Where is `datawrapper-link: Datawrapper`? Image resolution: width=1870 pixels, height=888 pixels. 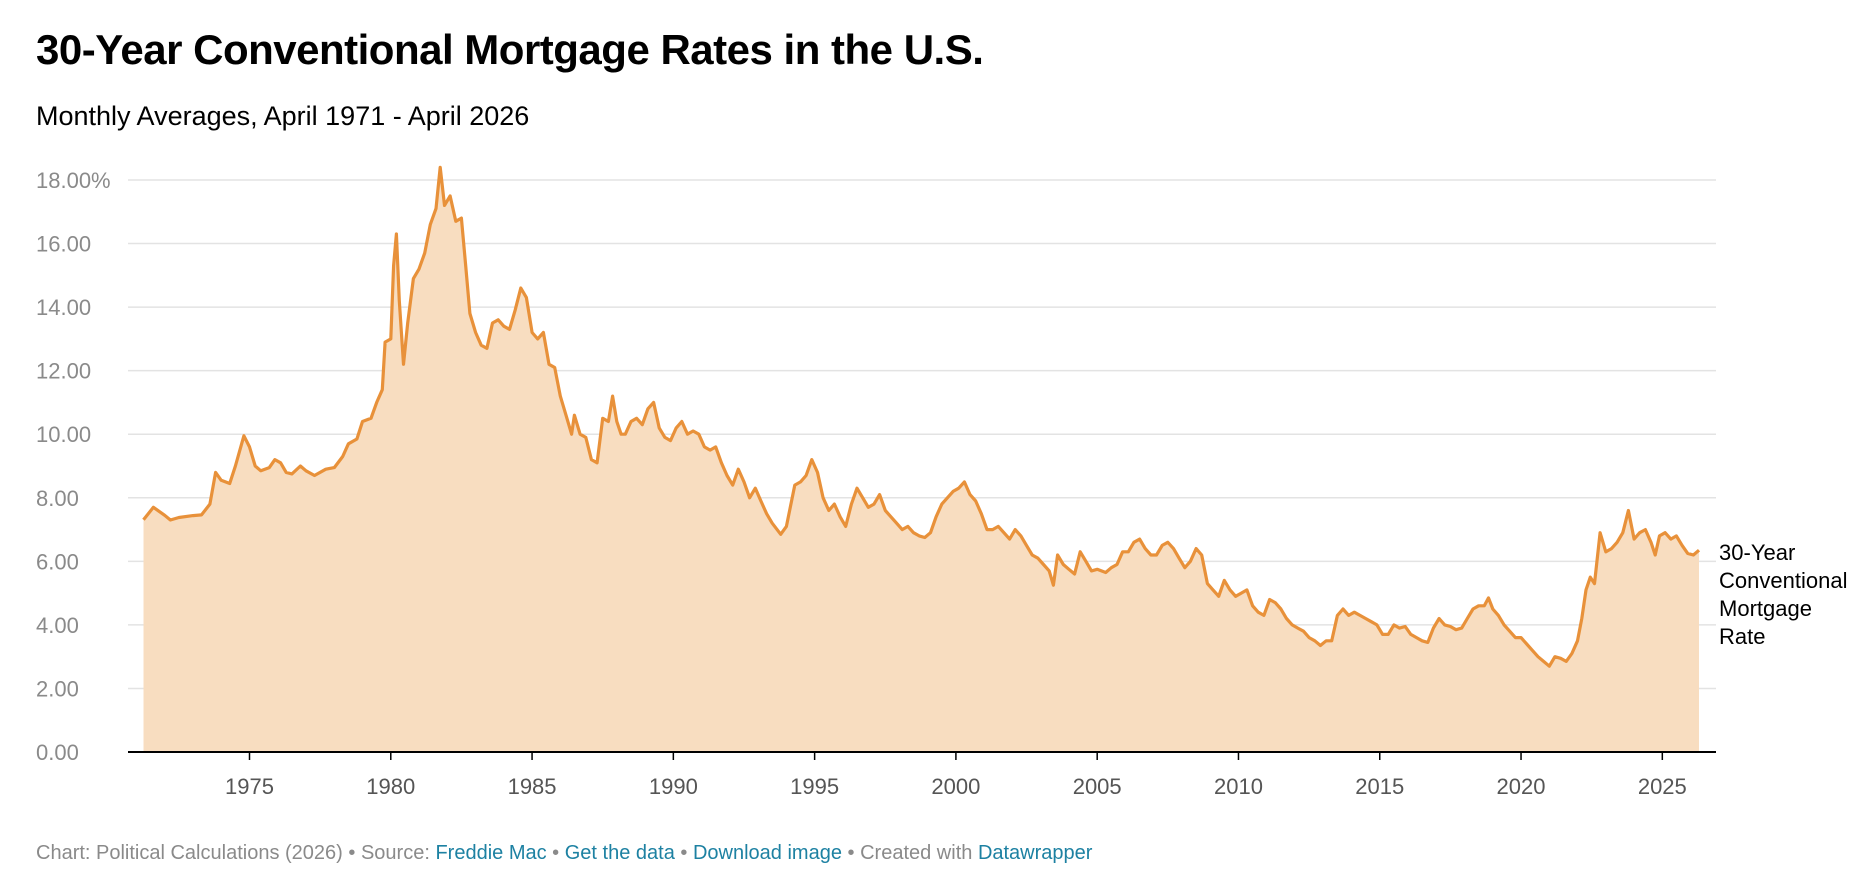 datawrapper-link: Datawrapper is located at coordinates (1035, 853).